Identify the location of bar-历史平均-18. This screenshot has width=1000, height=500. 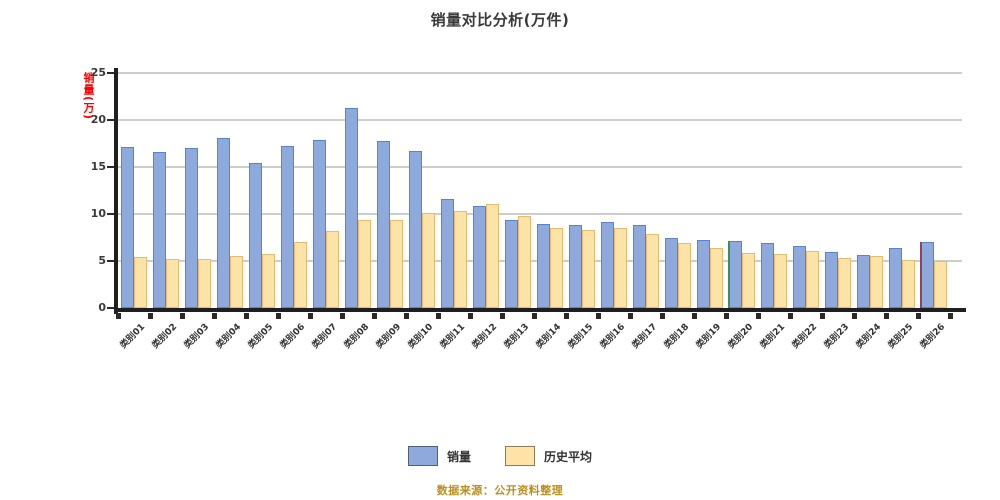
(684, 275).